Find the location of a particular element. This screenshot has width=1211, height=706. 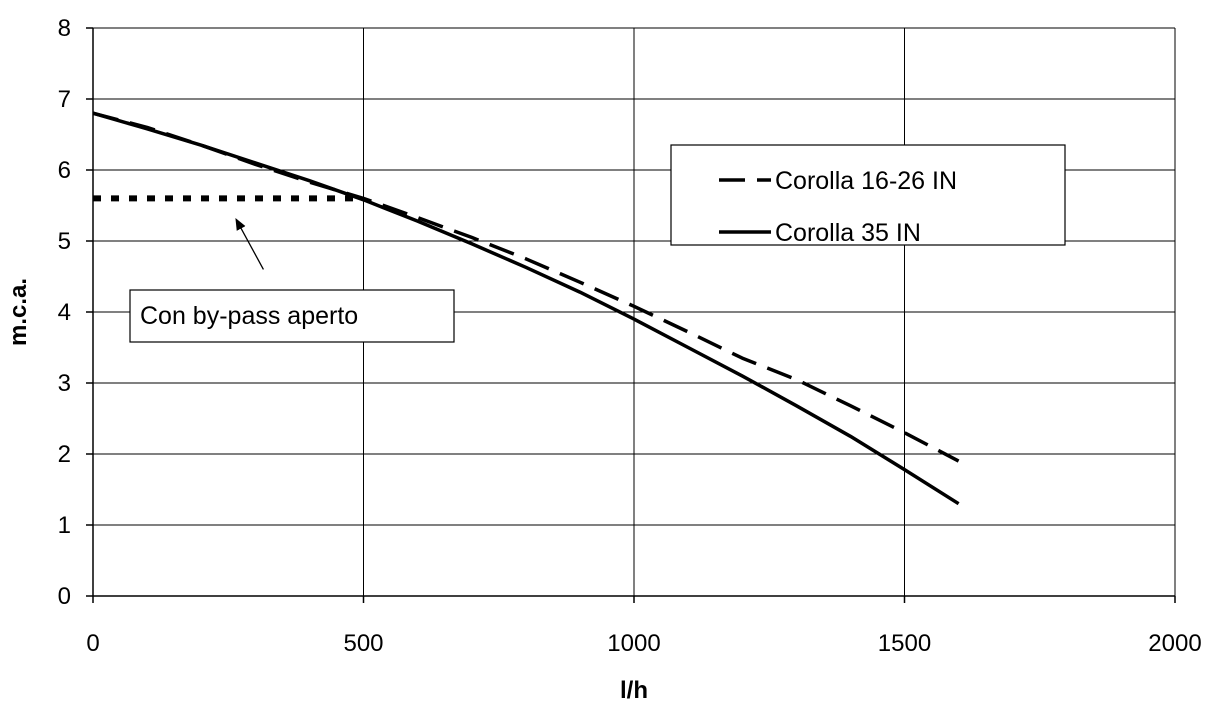

y-tick-label: 1 is located at coordinates (64, 525).